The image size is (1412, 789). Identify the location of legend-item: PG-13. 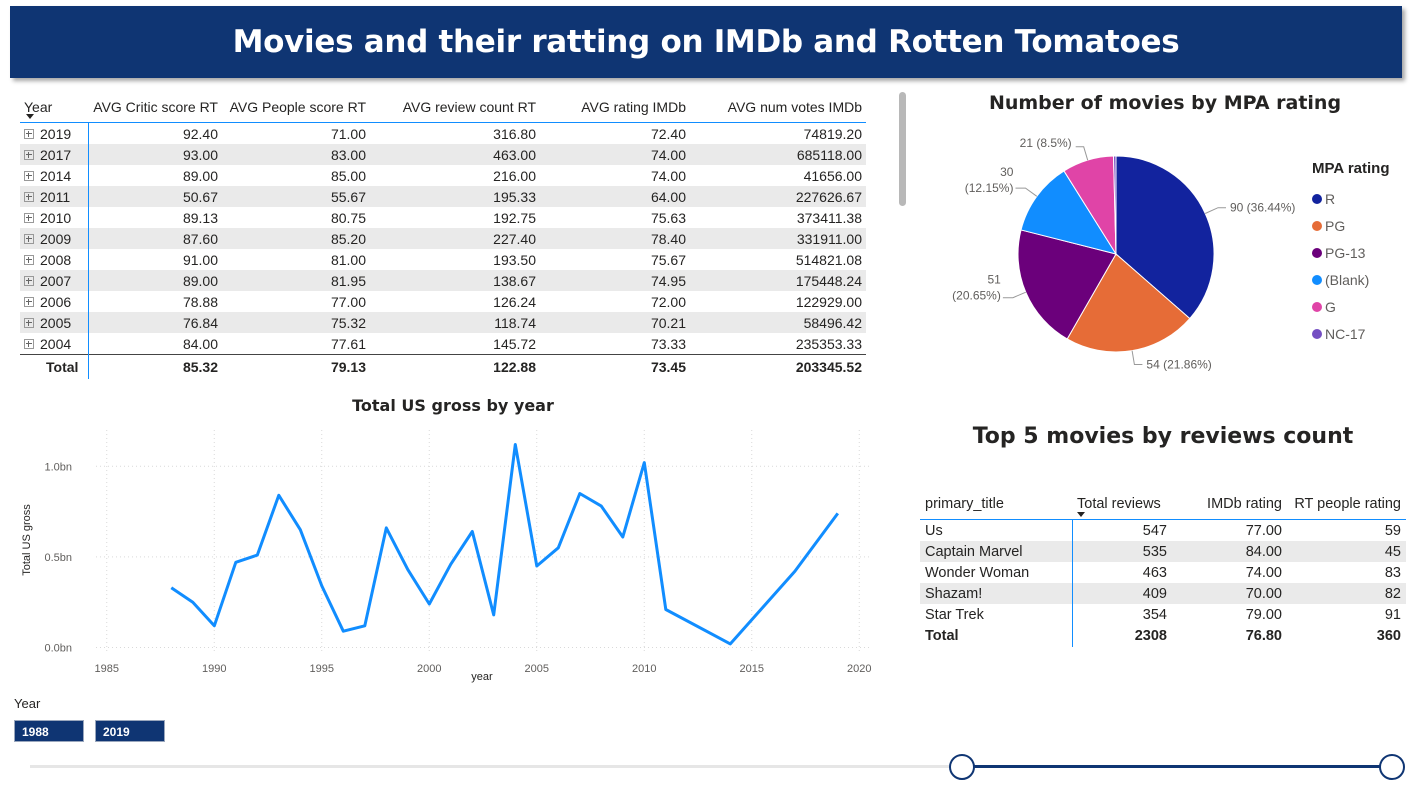
(1351, 252).